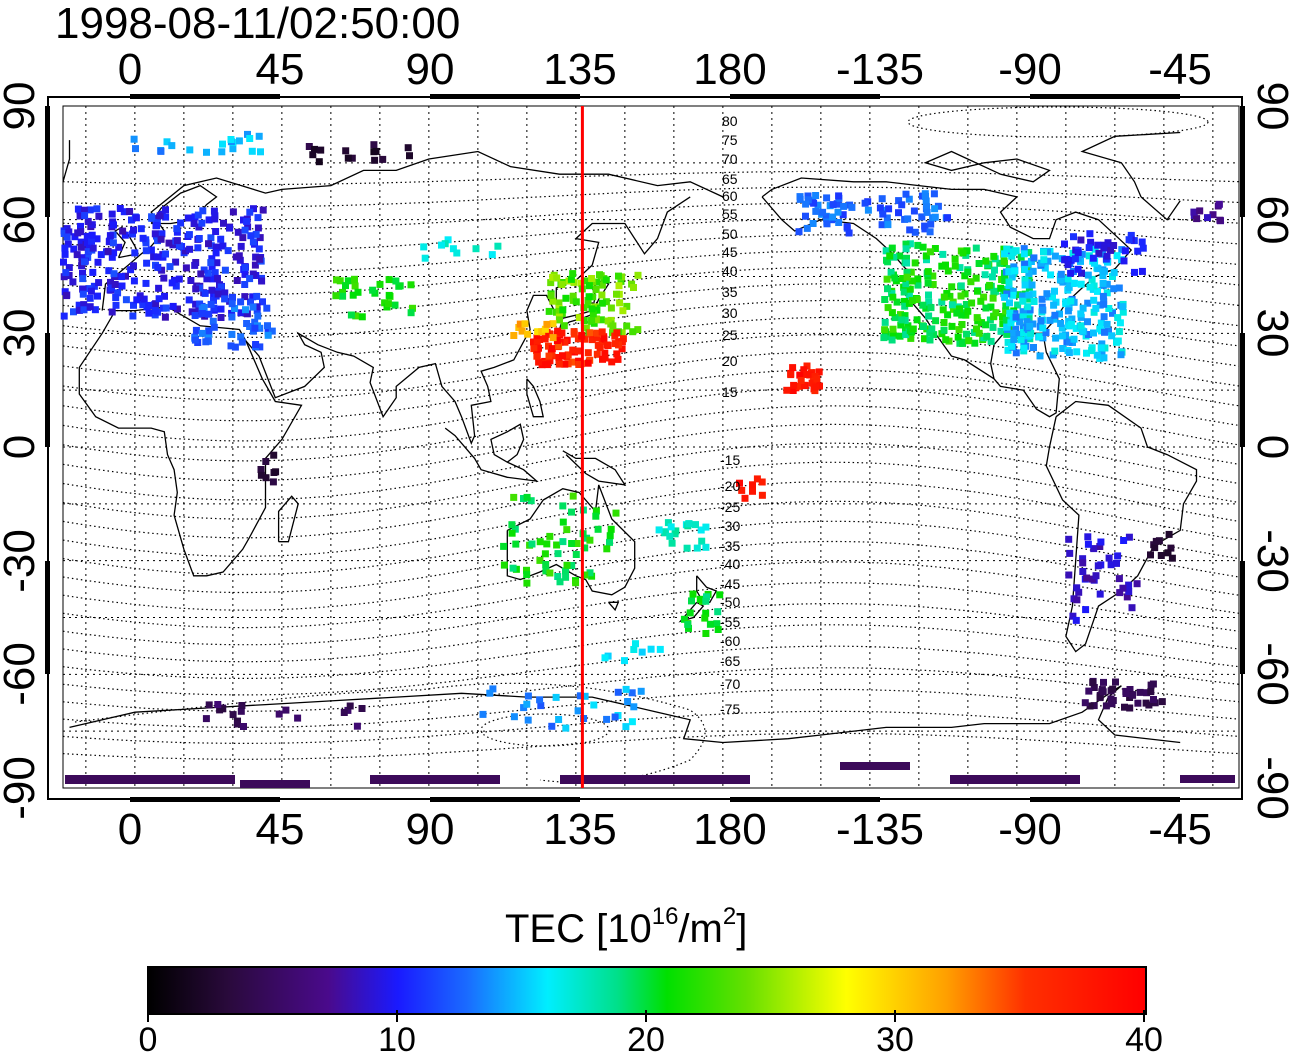 This screenshot has height=1059, width=1292. What do you see at coordinates (651, 614) in the screenshot?
I see `contour-line` at bounding box center [651, 614].